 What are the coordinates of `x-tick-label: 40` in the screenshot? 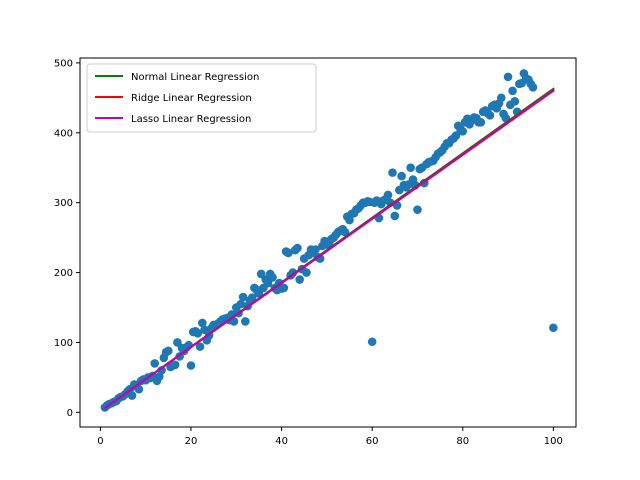 It's located at (281, 441).